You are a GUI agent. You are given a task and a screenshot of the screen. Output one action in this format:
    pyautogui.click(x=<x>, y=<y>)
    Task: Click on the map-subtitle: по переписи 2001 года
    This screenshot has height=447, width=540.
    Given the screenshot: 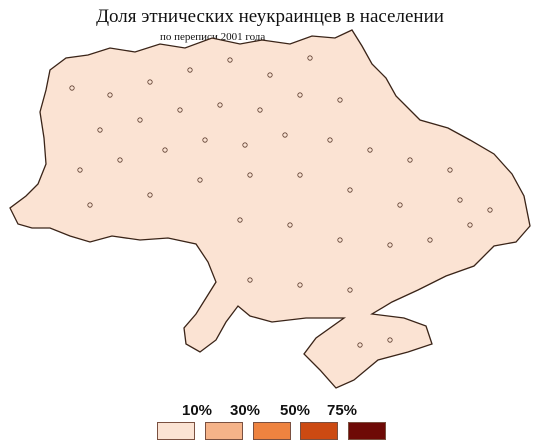 What is the action you would take?
    pyautogui.click(x=213, y=37)
    